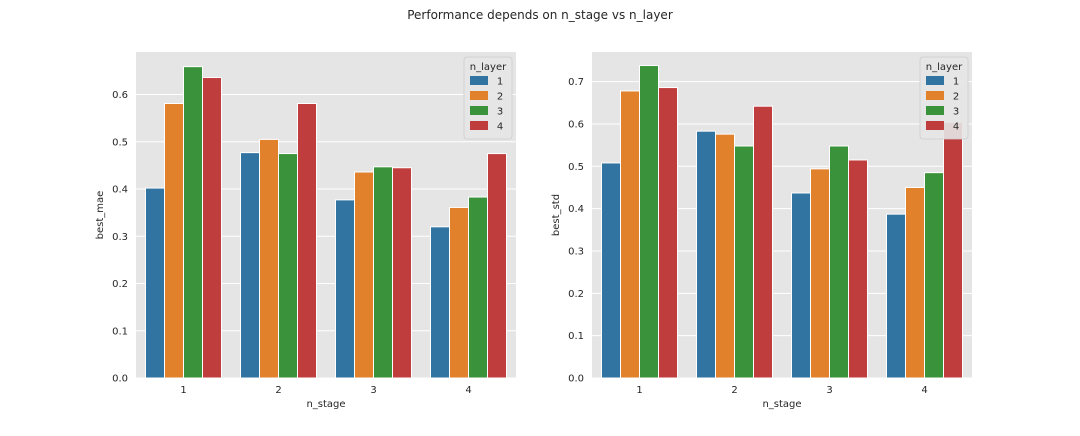 The height and width of the screenshot is (436, 1080). Describe the element at coordinates (576, 82) in the screenshot. I see `y-tick-label: 0.7` at that location.